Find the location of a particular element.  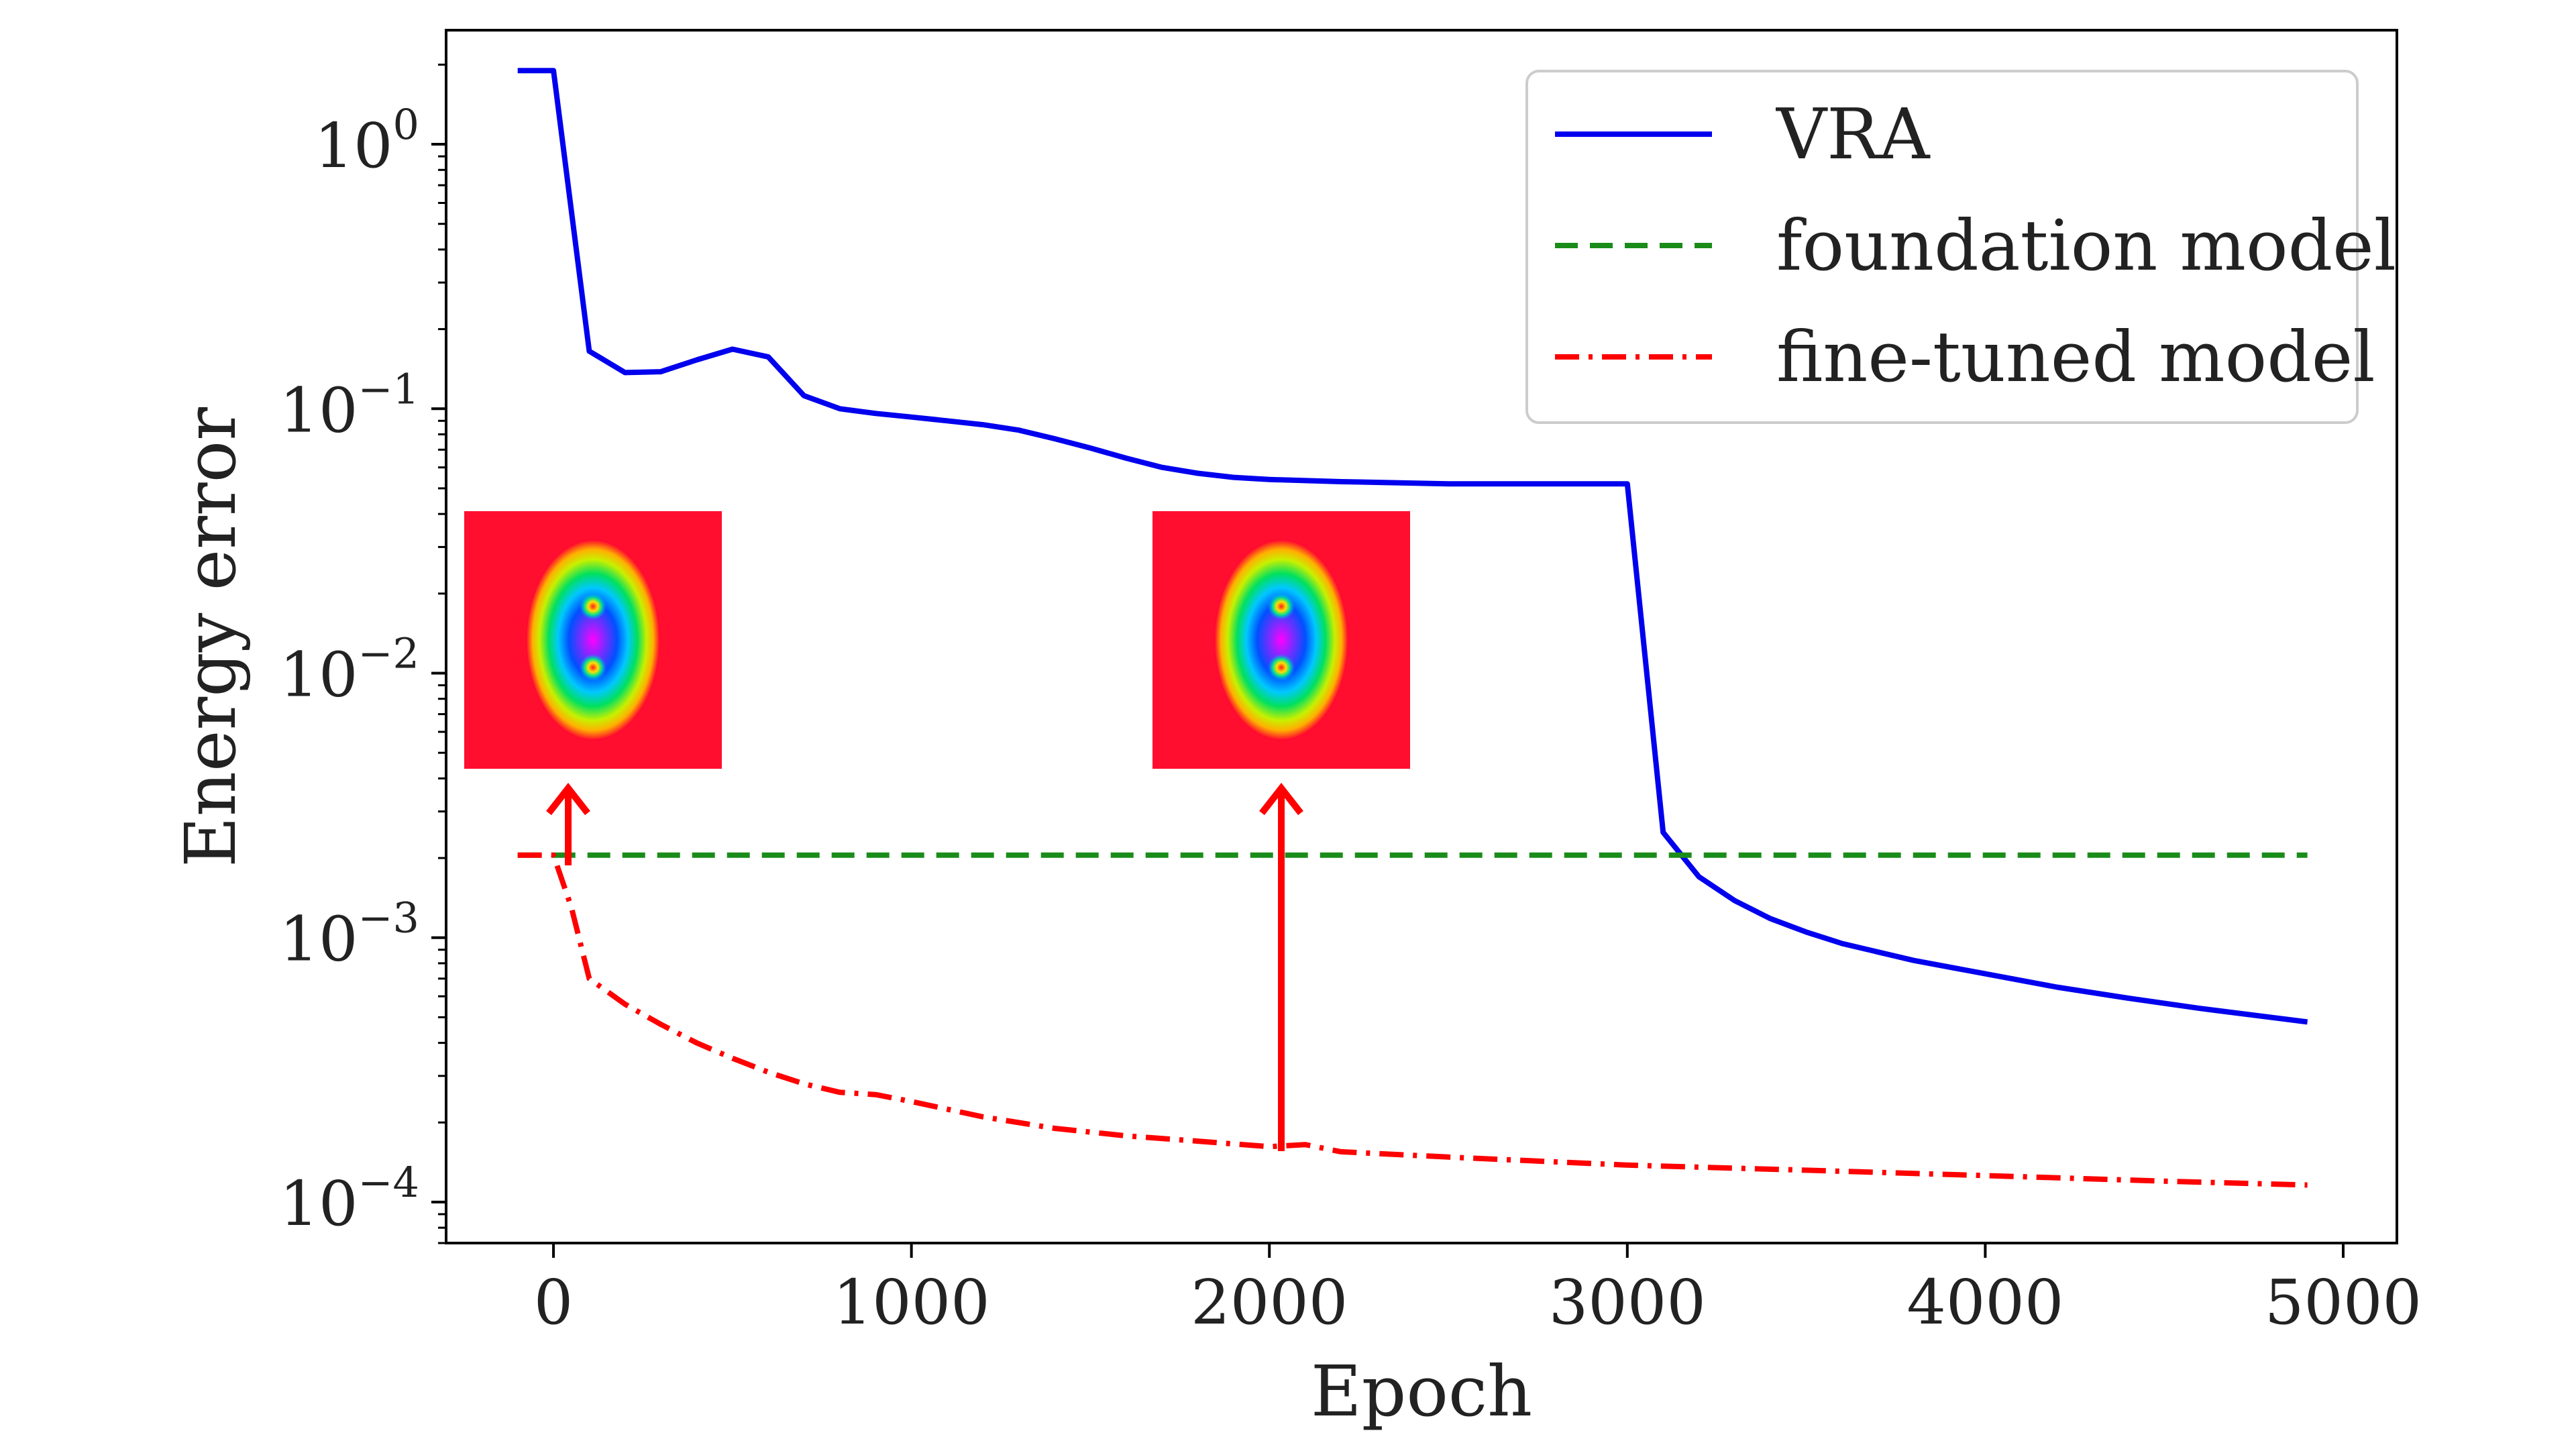

y-axis-label: Energy error is located at coordinates (211, 637).